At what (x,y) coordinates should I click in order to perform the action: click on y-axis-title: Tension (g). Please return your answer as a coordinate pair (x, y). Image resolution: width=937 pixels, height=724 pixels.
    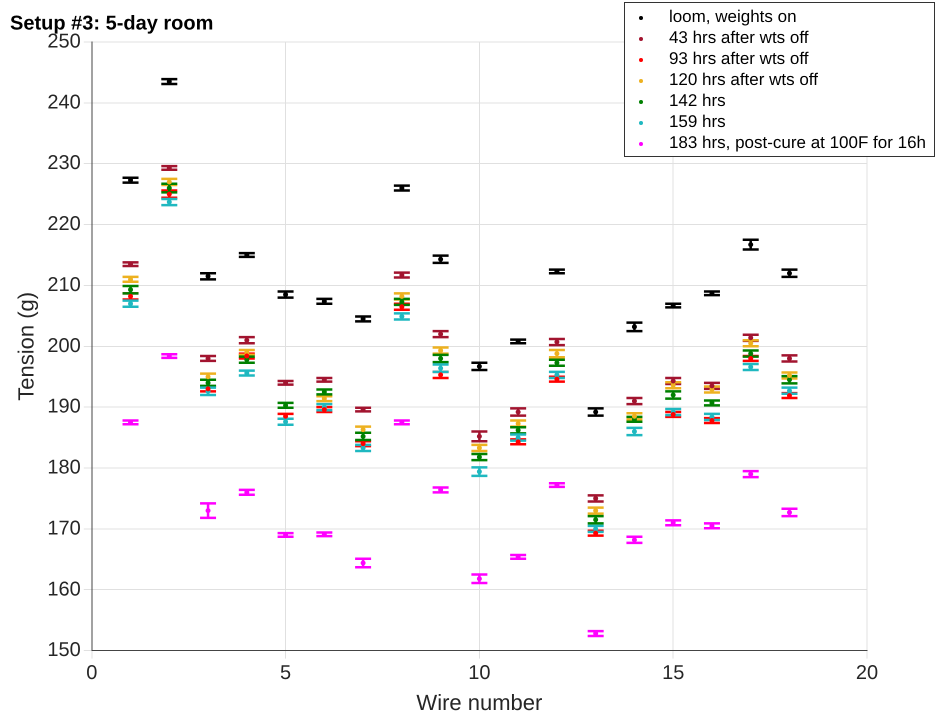
    Looking at the image, I should click on (25, 346).